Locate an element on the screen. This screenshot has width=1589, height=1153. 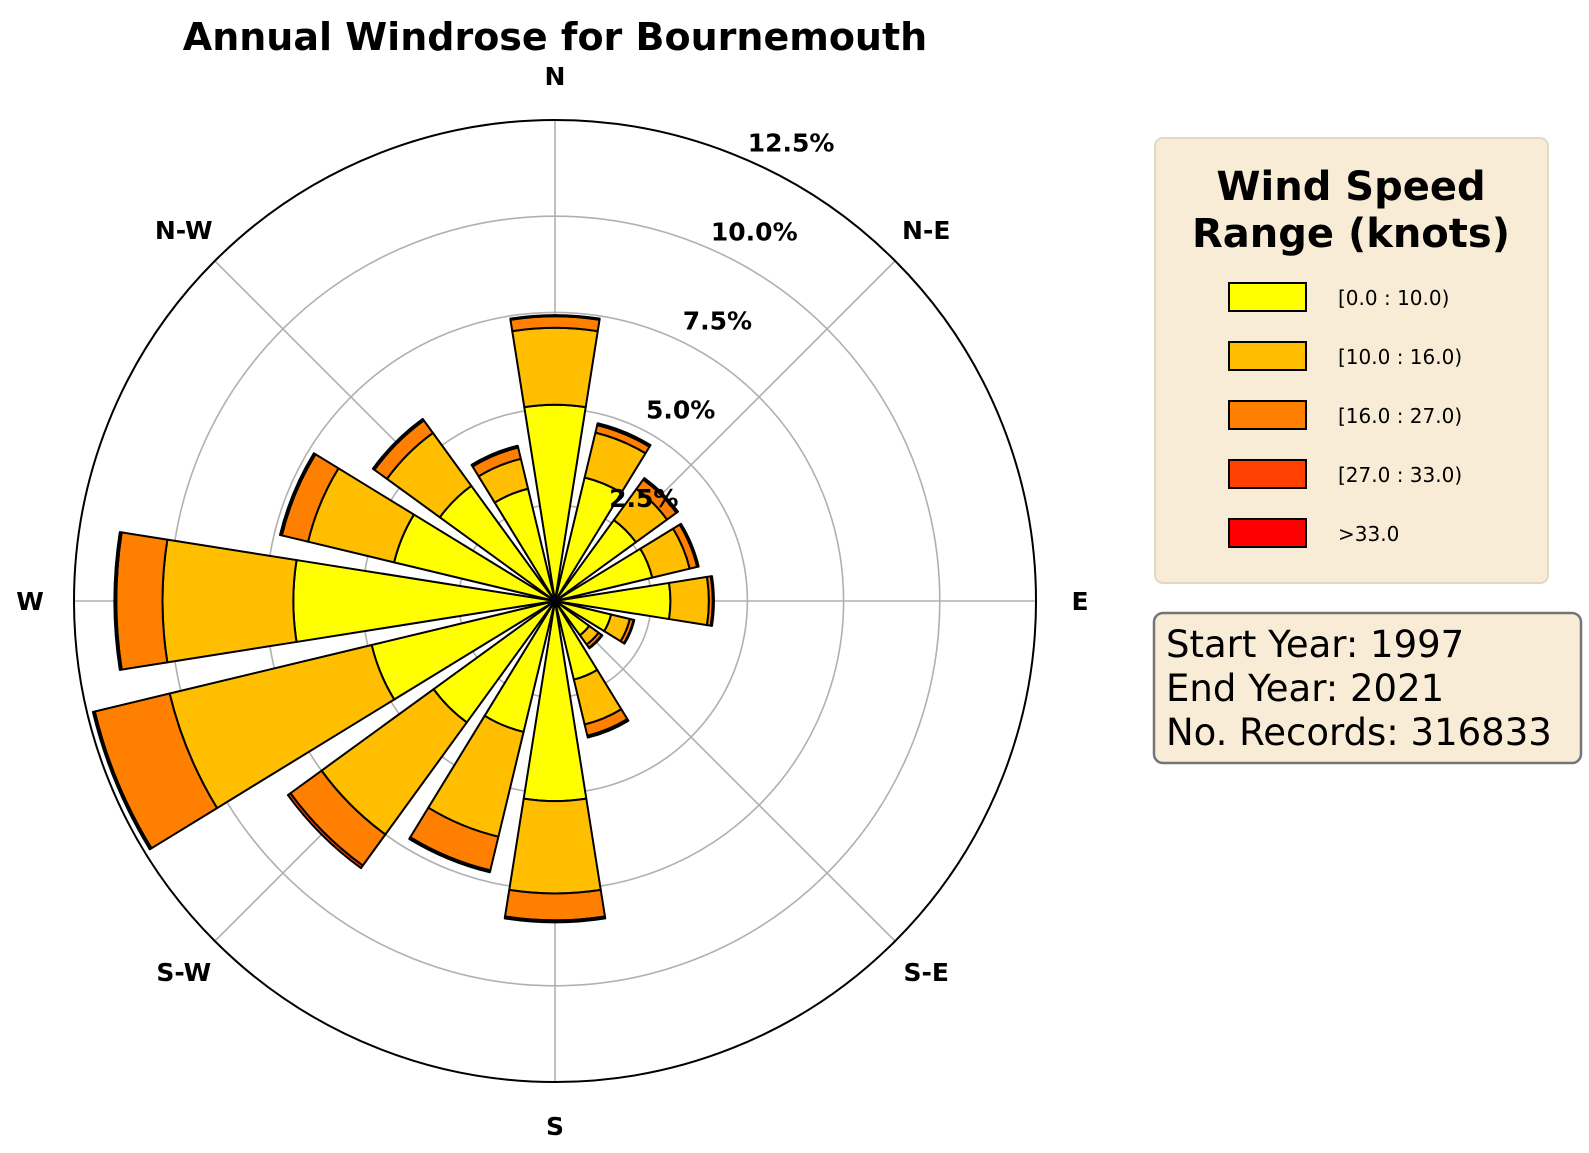
info-start-year: Start Year: 1997 is located at coordinates (1315, 644).